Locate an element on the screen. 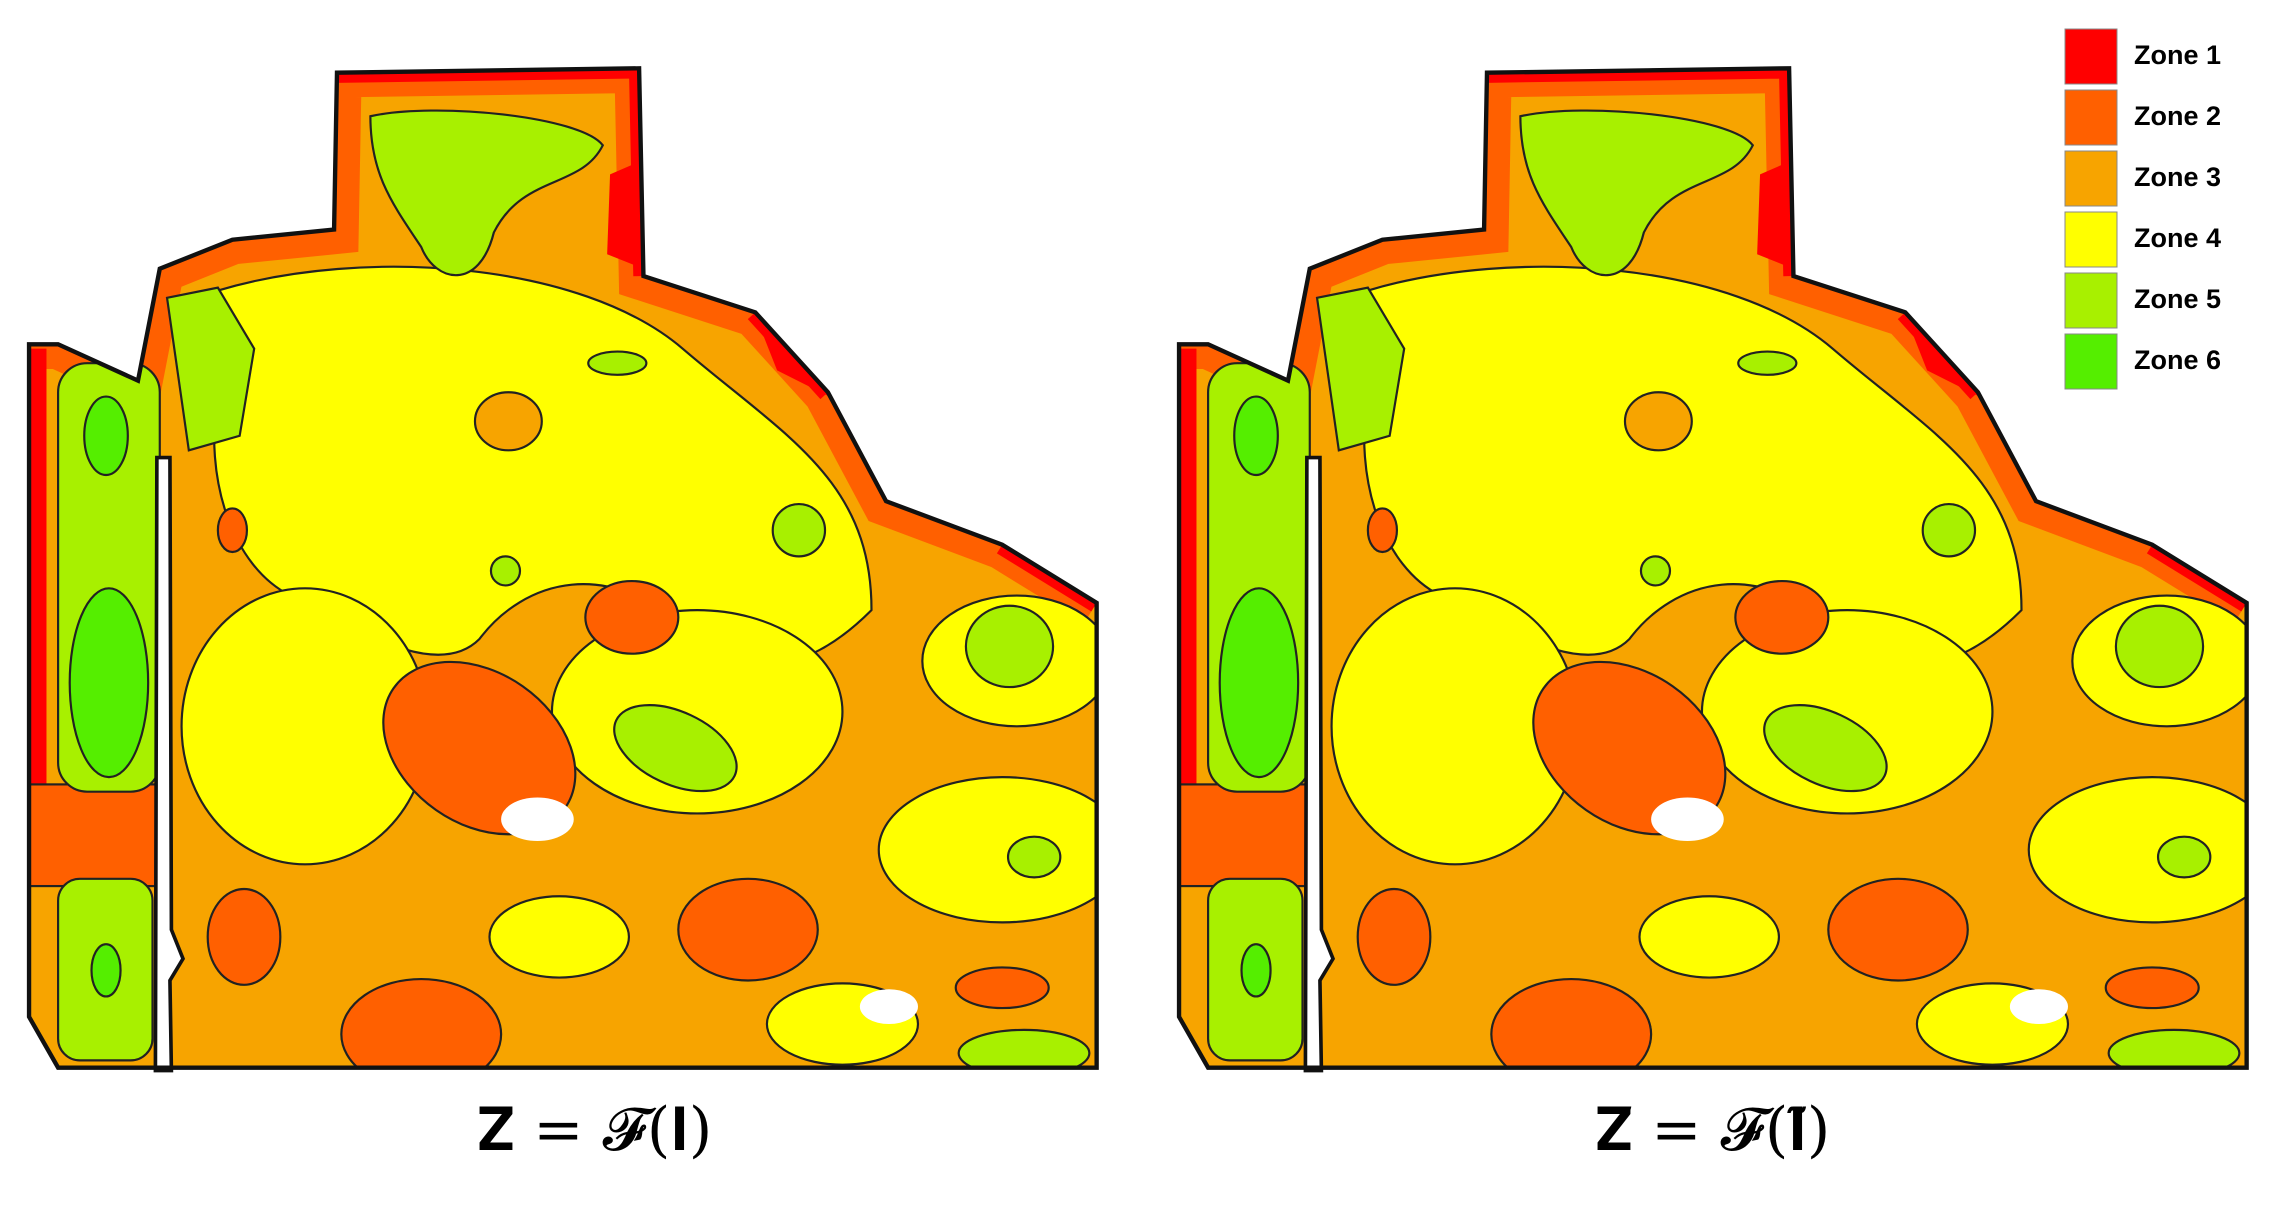  caption: 𝐙̃ = 𝓕(𝐈̃) is located at coordinates (1713, 1130).